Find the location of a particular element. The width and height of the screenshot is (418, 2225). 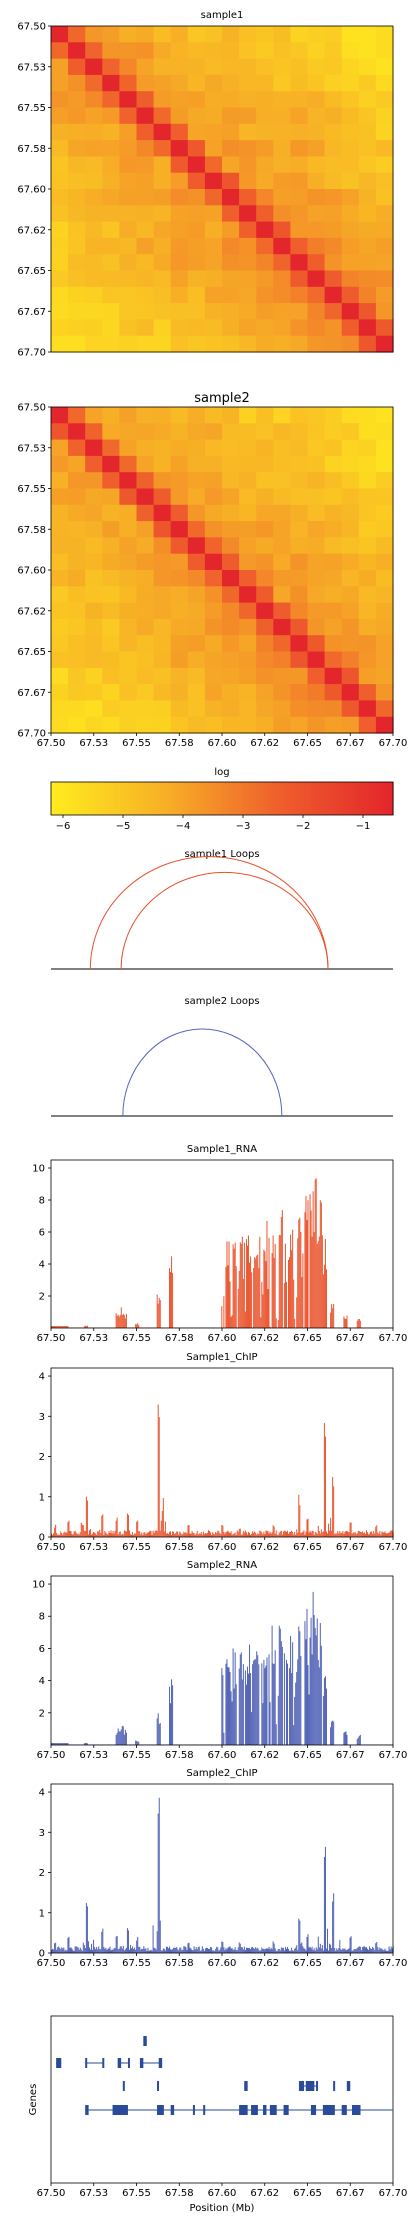

track-title: Sample1_ChIP is located at coordinates (221, 1357).